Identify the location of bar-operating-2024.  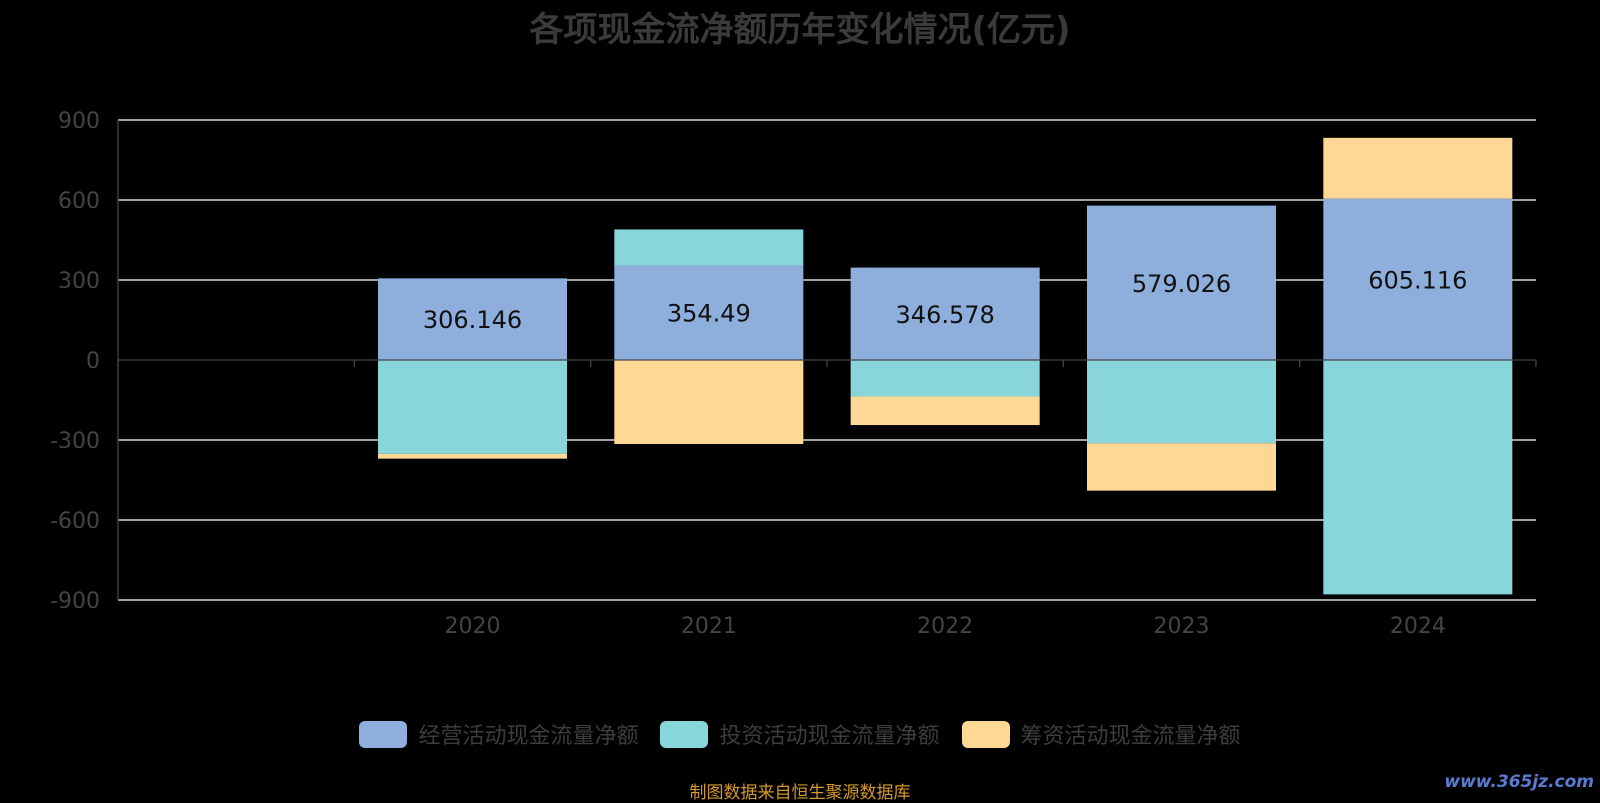
(1418, 279).